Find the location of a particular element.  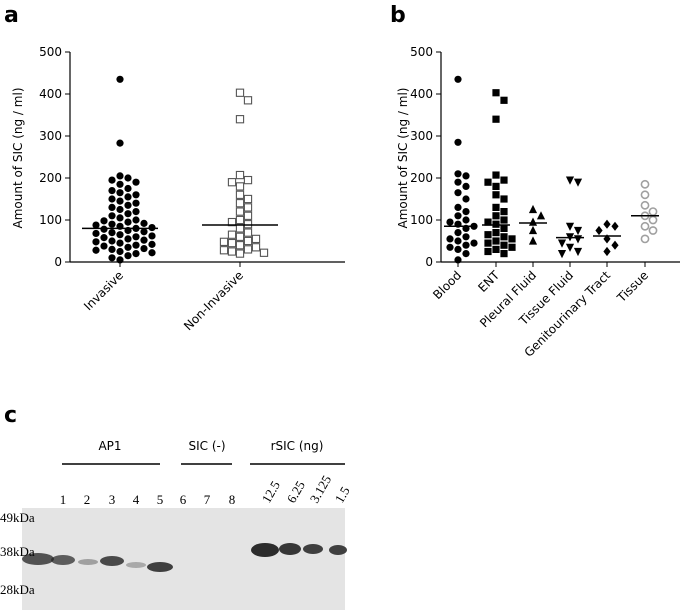

lane-label: 2 is located at coordinates (87, 499).